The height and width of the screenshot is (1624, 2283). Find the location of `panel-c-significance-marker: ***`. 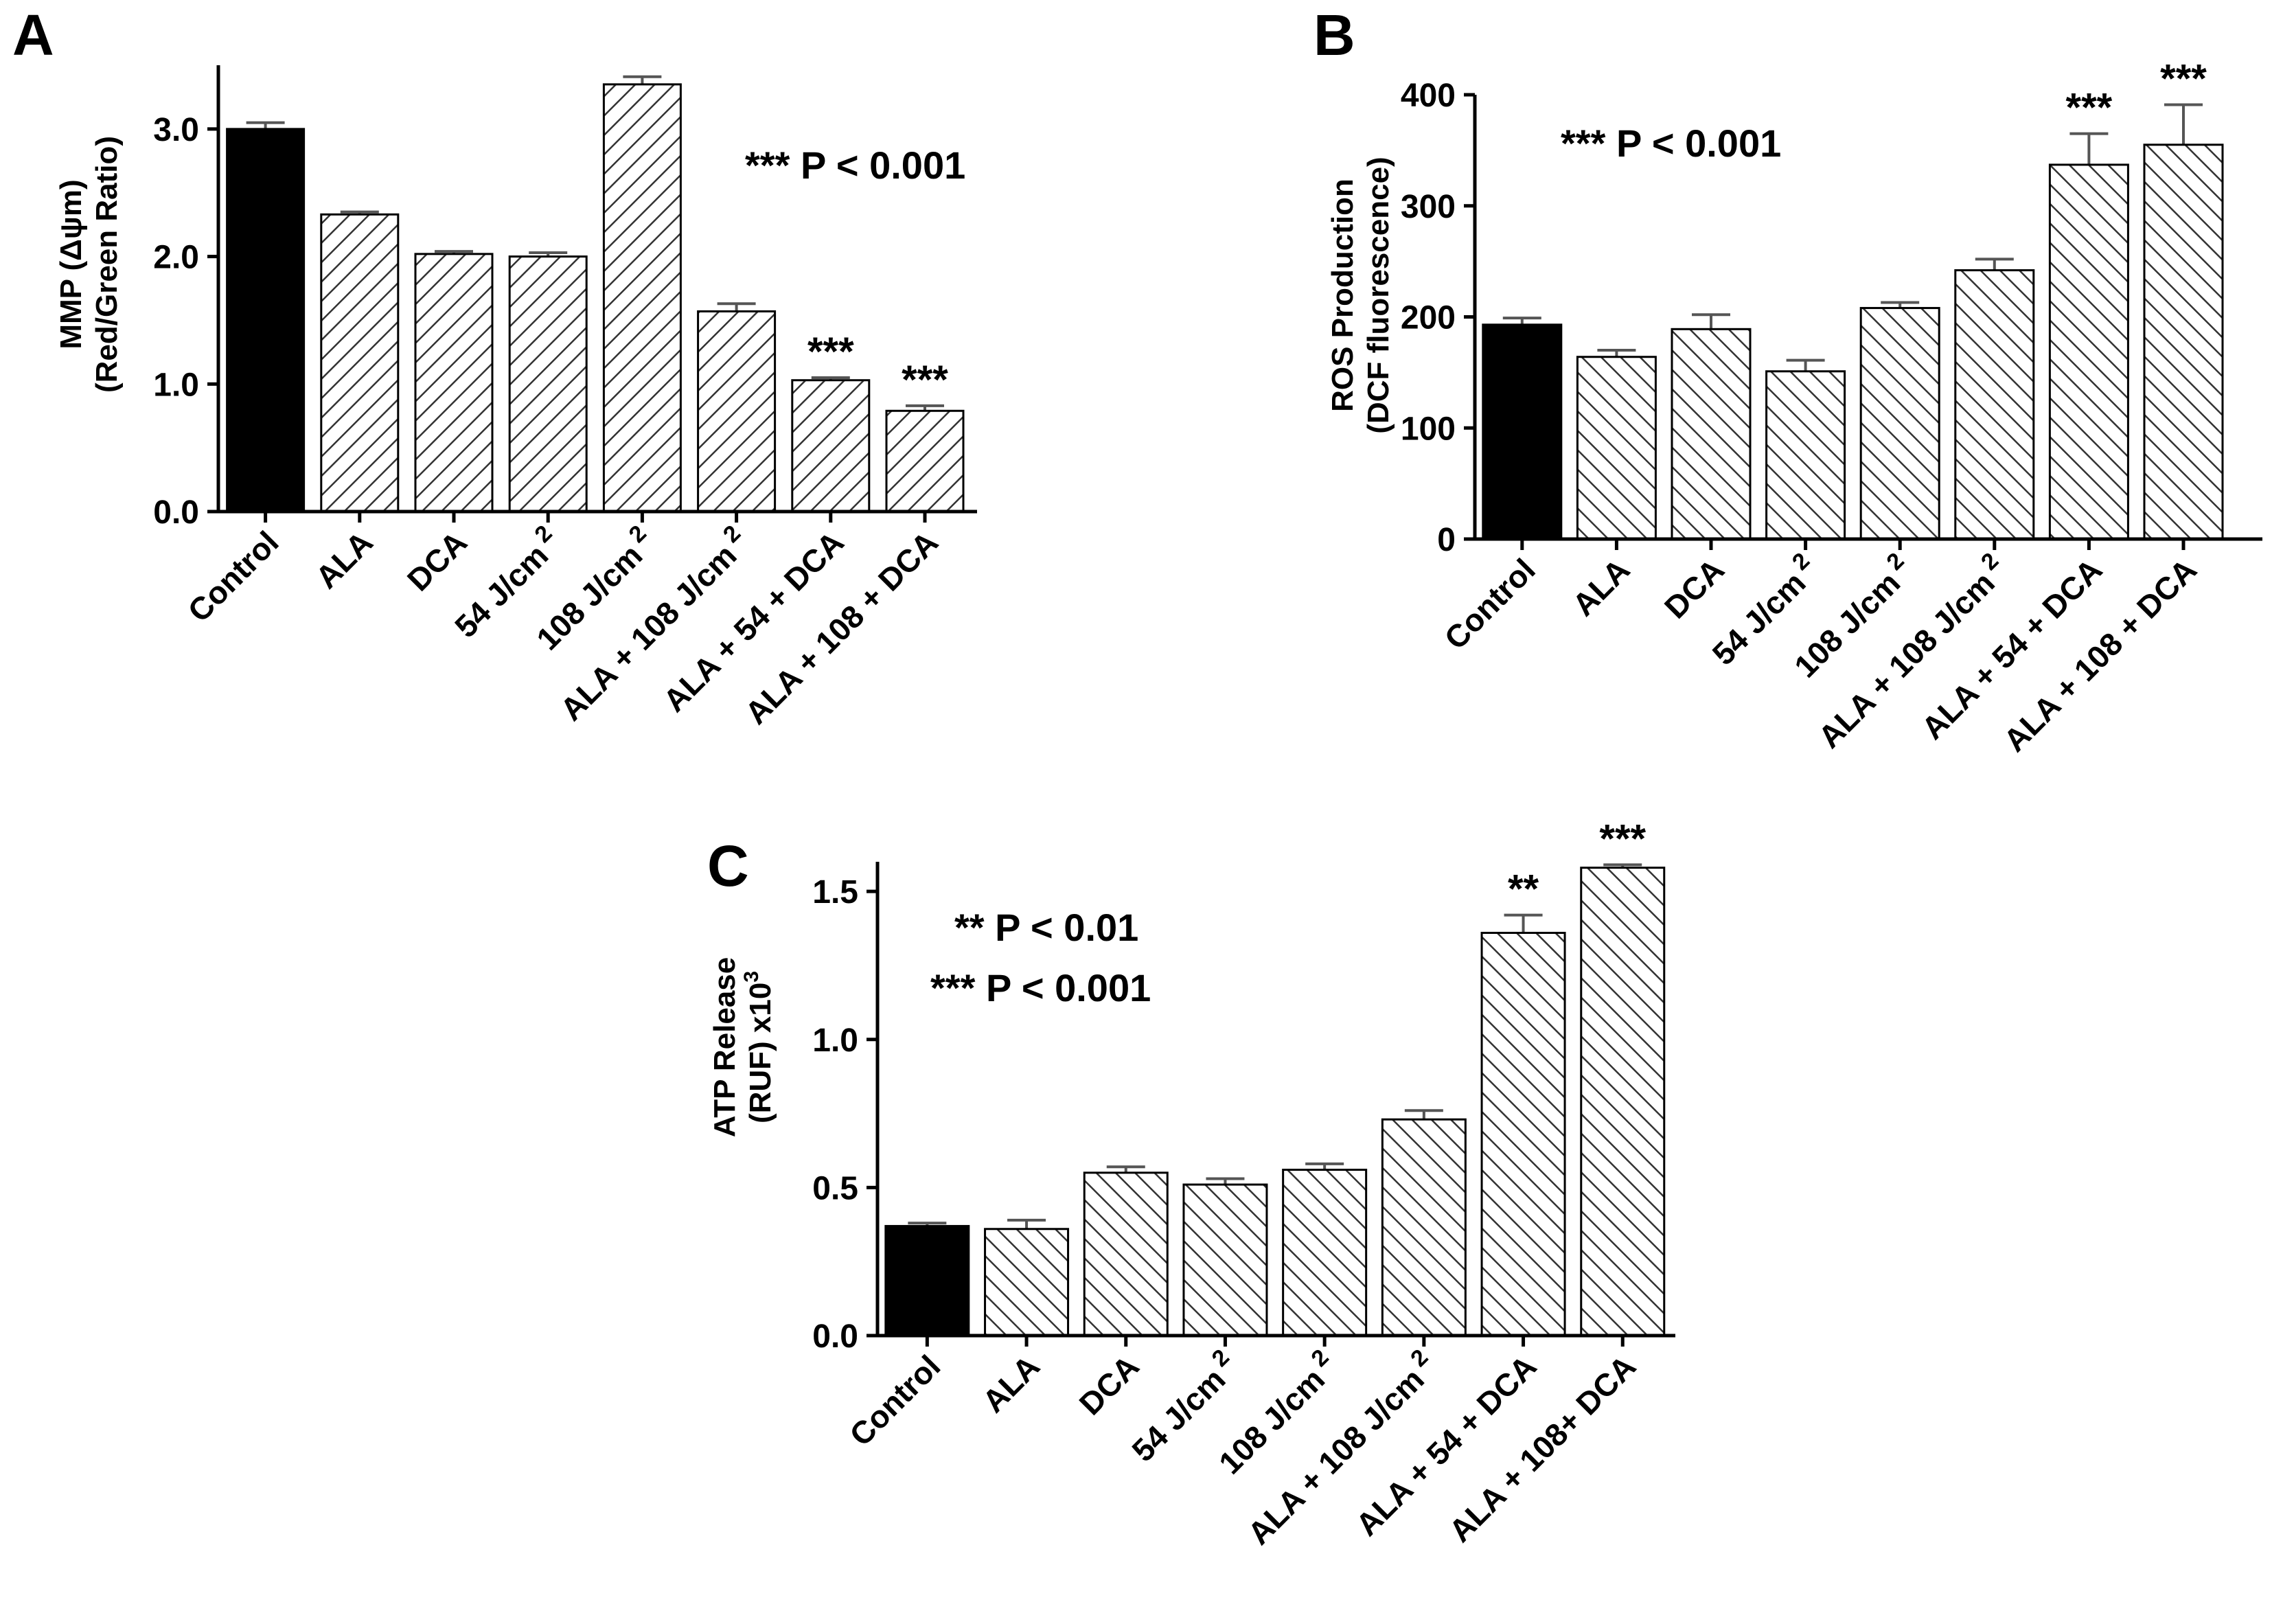

panel-c-significance-marker: *** is located at coordinates (1622, 838).